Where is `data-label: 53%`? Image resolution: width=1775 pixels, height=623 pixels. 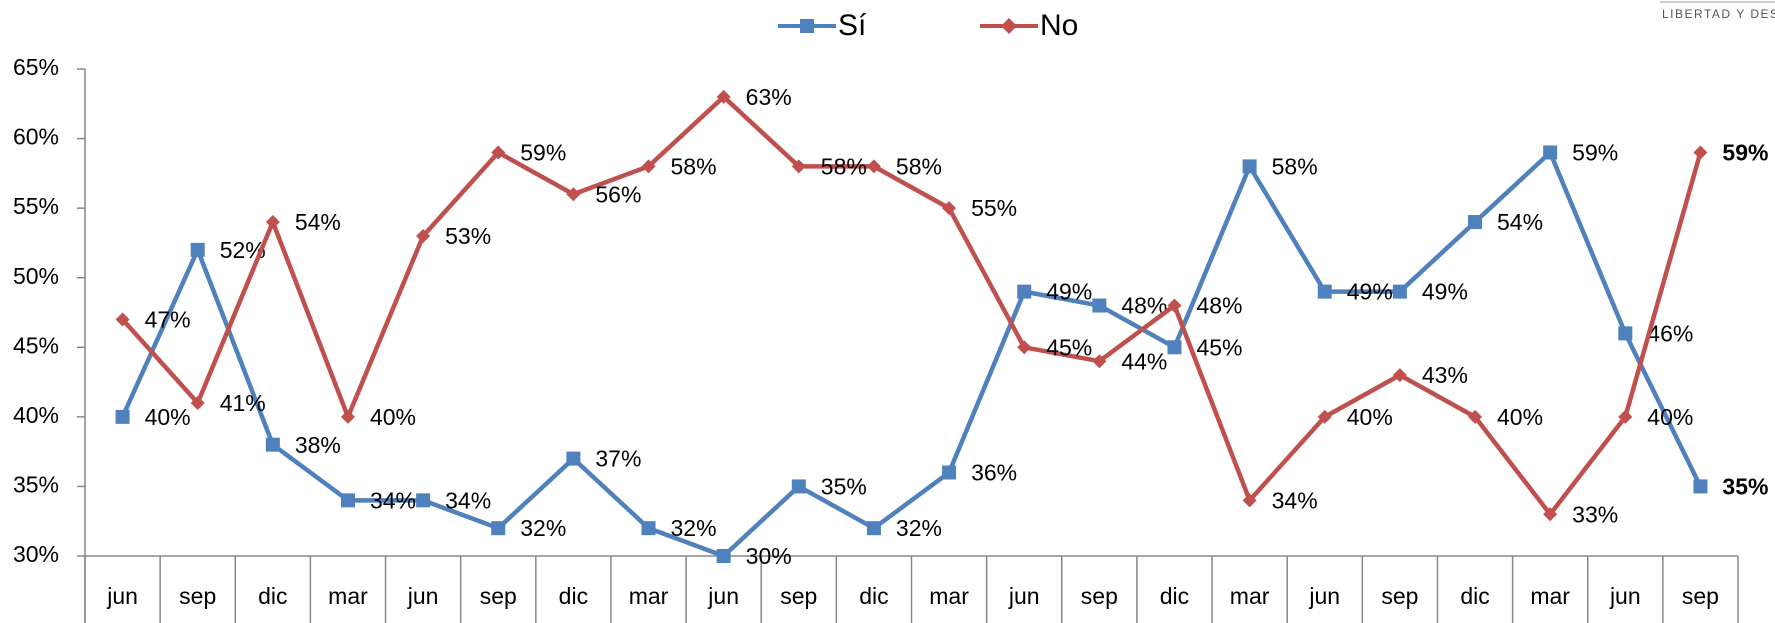
data-label: 53% is located at coordinates (468, 236).